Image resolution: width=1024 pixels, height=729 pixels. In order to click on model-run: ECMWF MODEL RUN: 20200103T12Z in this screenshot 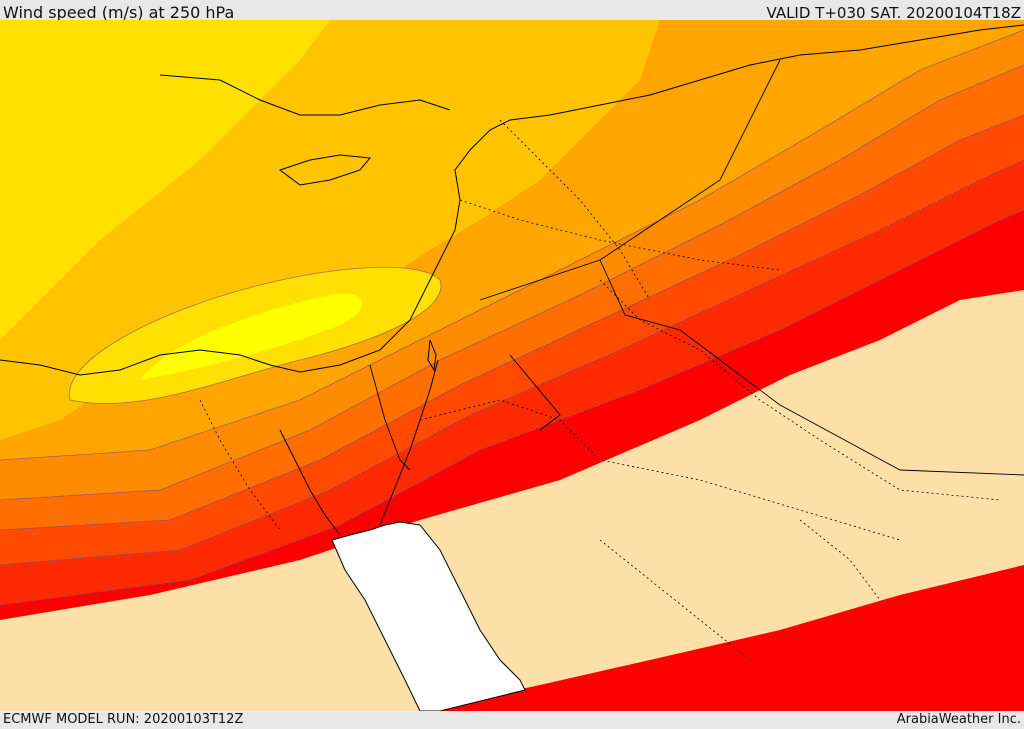, I will do `click(123, 719)`.